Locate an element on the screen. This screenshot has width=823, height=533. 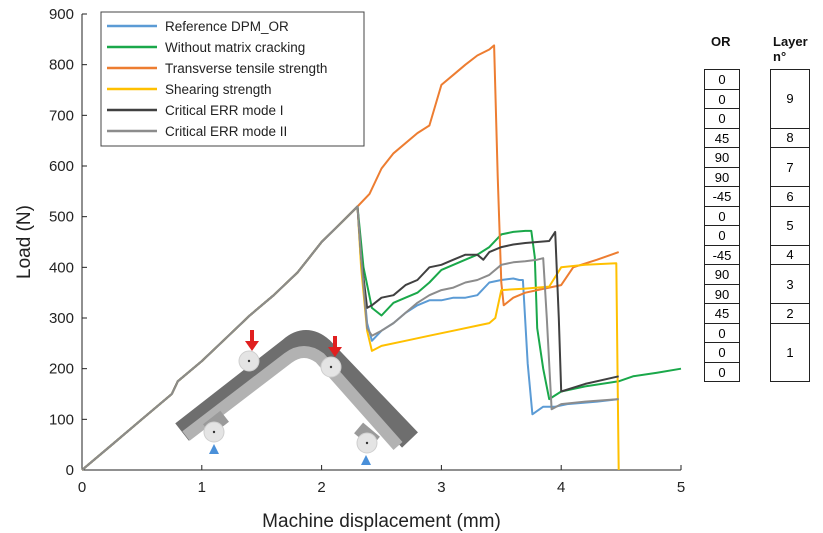
y-tick-label: 100 is located at coordinates (61, 419).